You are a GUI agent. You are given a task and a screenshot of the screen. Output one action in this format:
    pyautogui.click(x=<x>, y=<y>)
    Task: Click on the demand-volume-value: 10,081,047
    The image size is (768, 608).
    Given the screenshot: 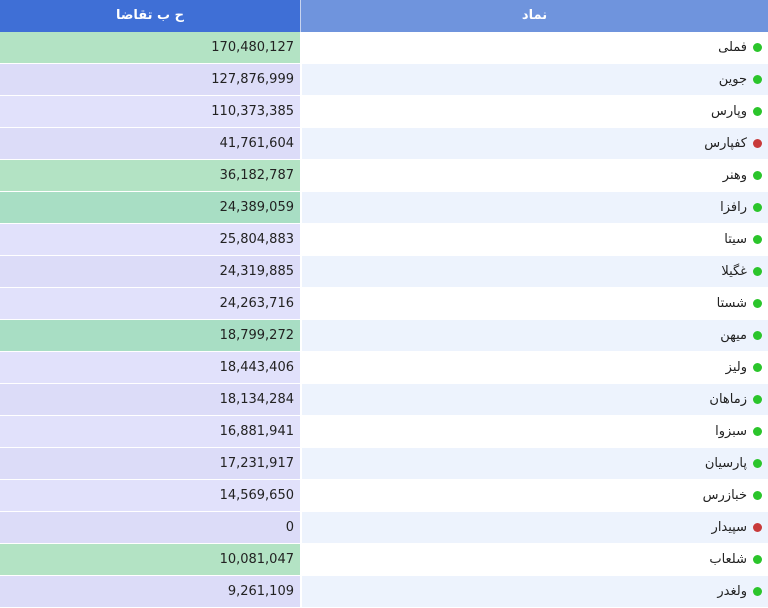 What is the action you would take?
    pyautogui.click(x=256, y=559)
    